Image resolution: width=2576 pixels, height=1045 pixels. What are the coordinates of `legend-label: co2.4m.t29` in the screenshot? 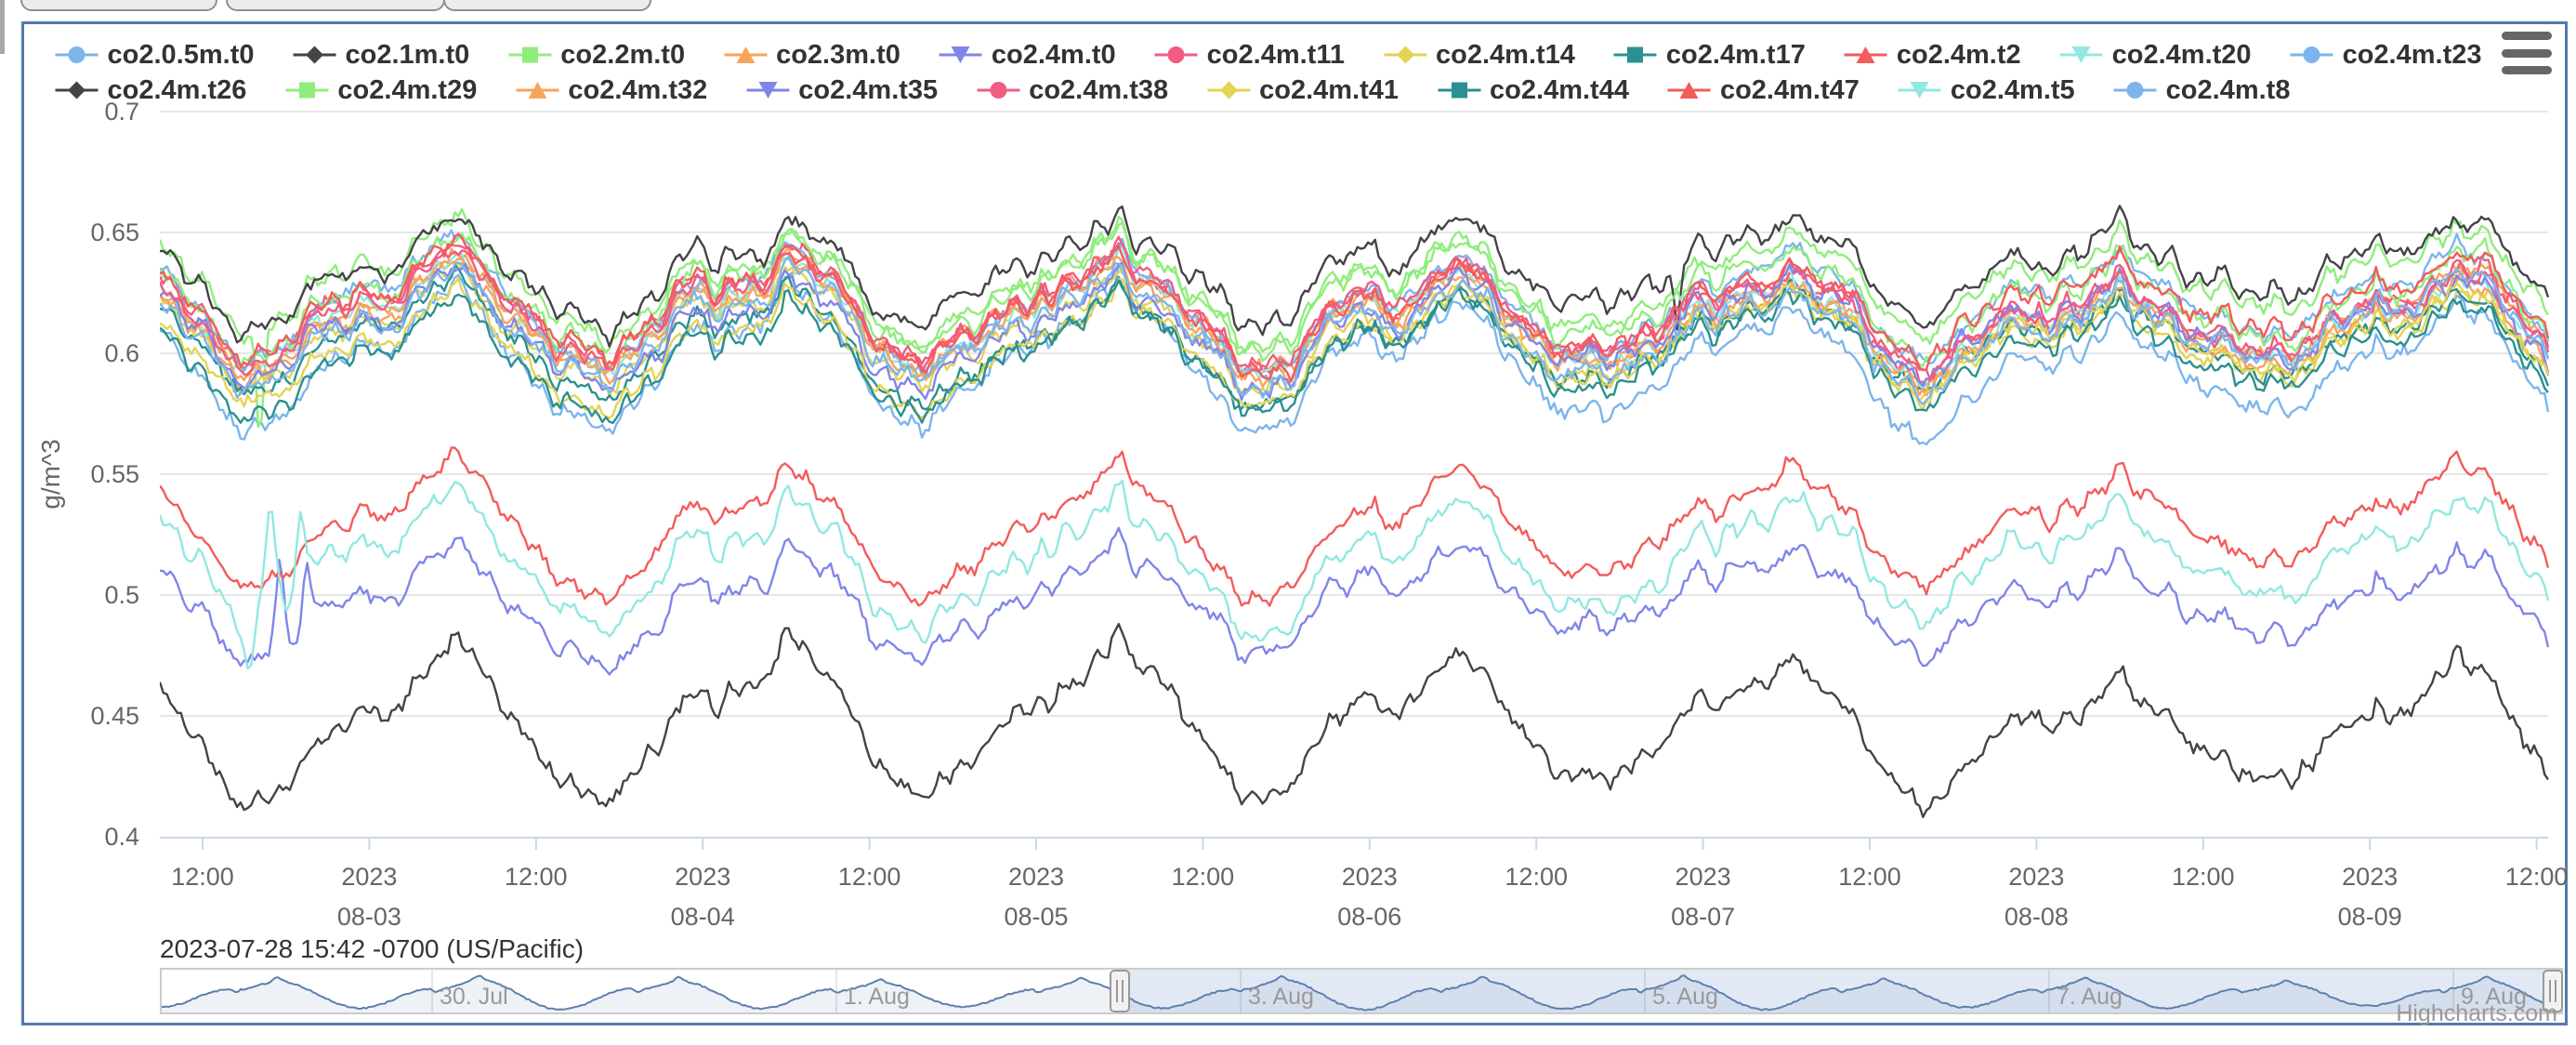 It's located at (407, 89).